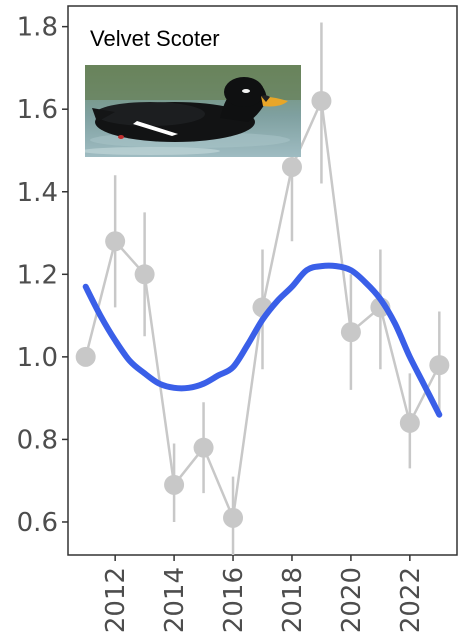  Describe the element at coordinates (116, 600) in the screenshot. I see `x-tick-label: 2012` at that location.